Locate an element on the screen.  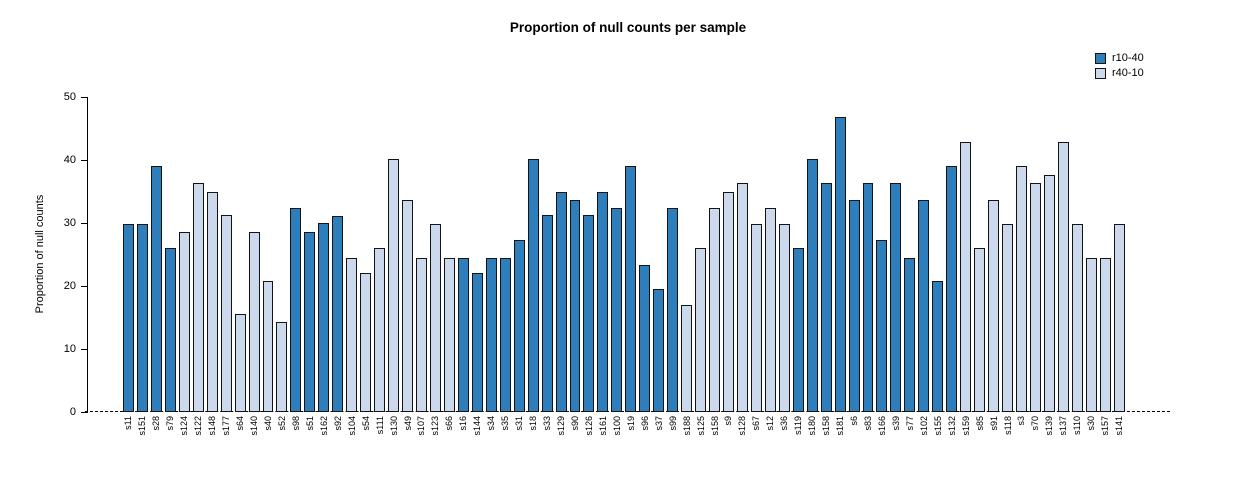
x-tick-cell: s3 is located at coordinates (1021, 438).